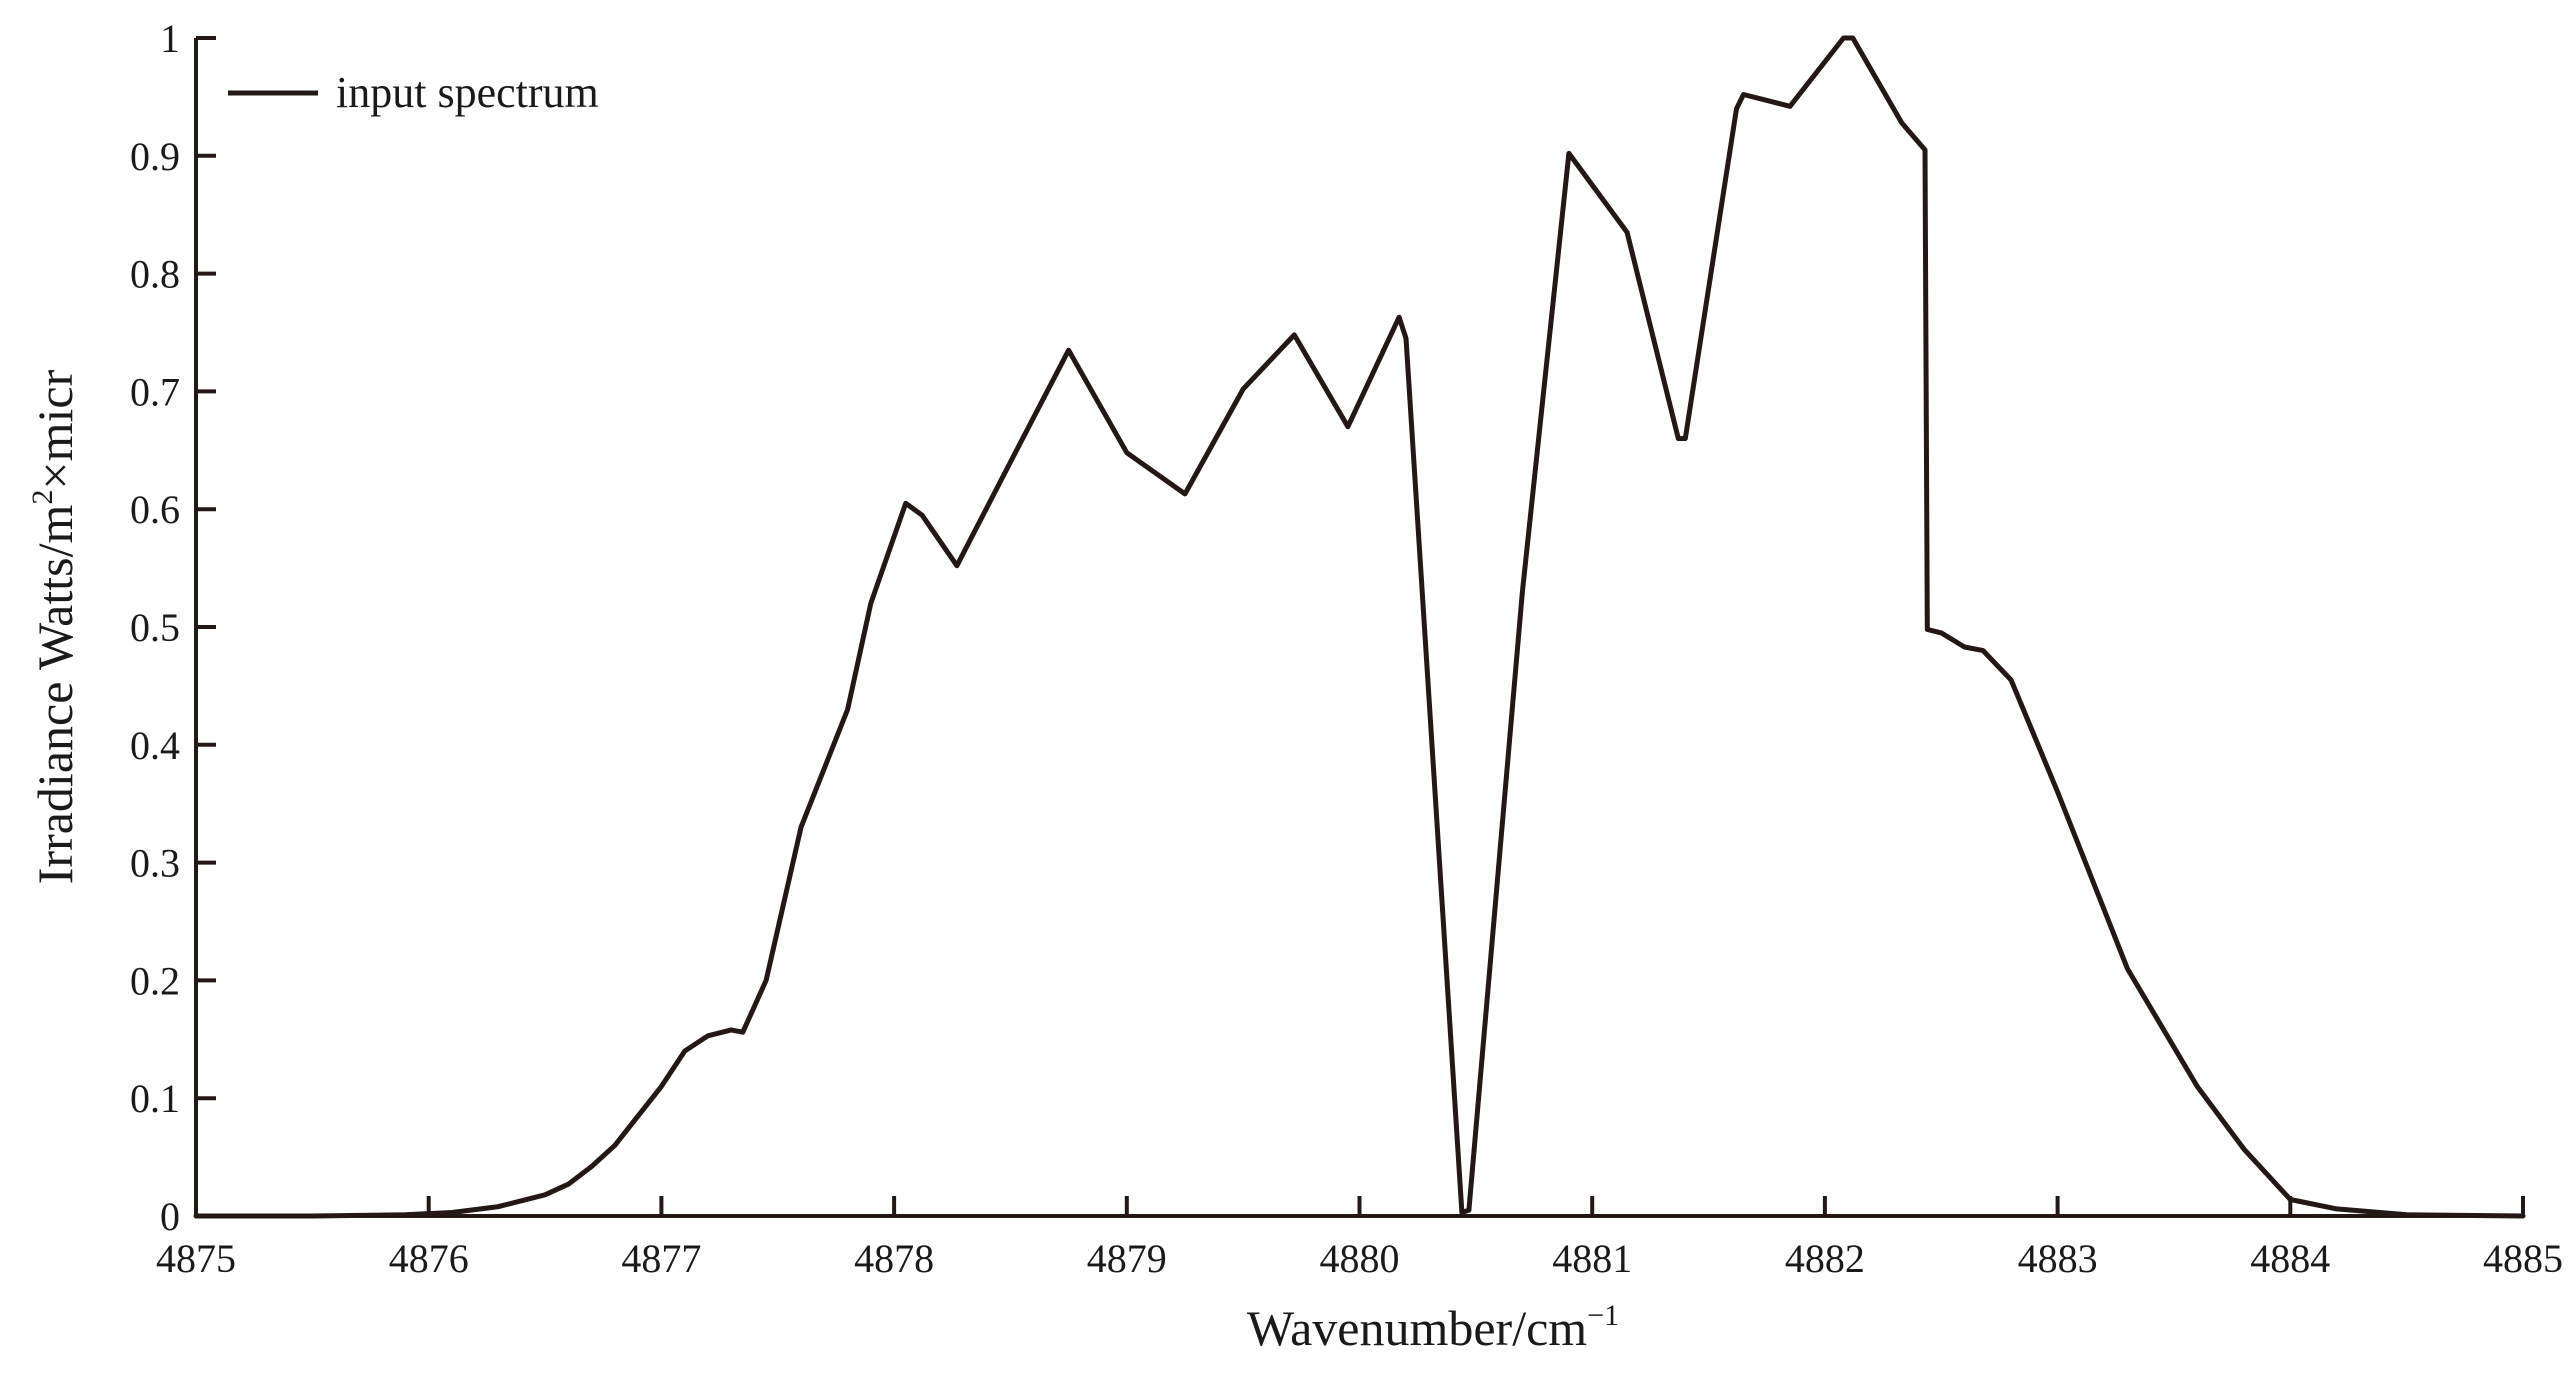 The width and height of the screenshot is (2575, 1375). I want to click on x-tick-label: 4878, so click(894, 1258).